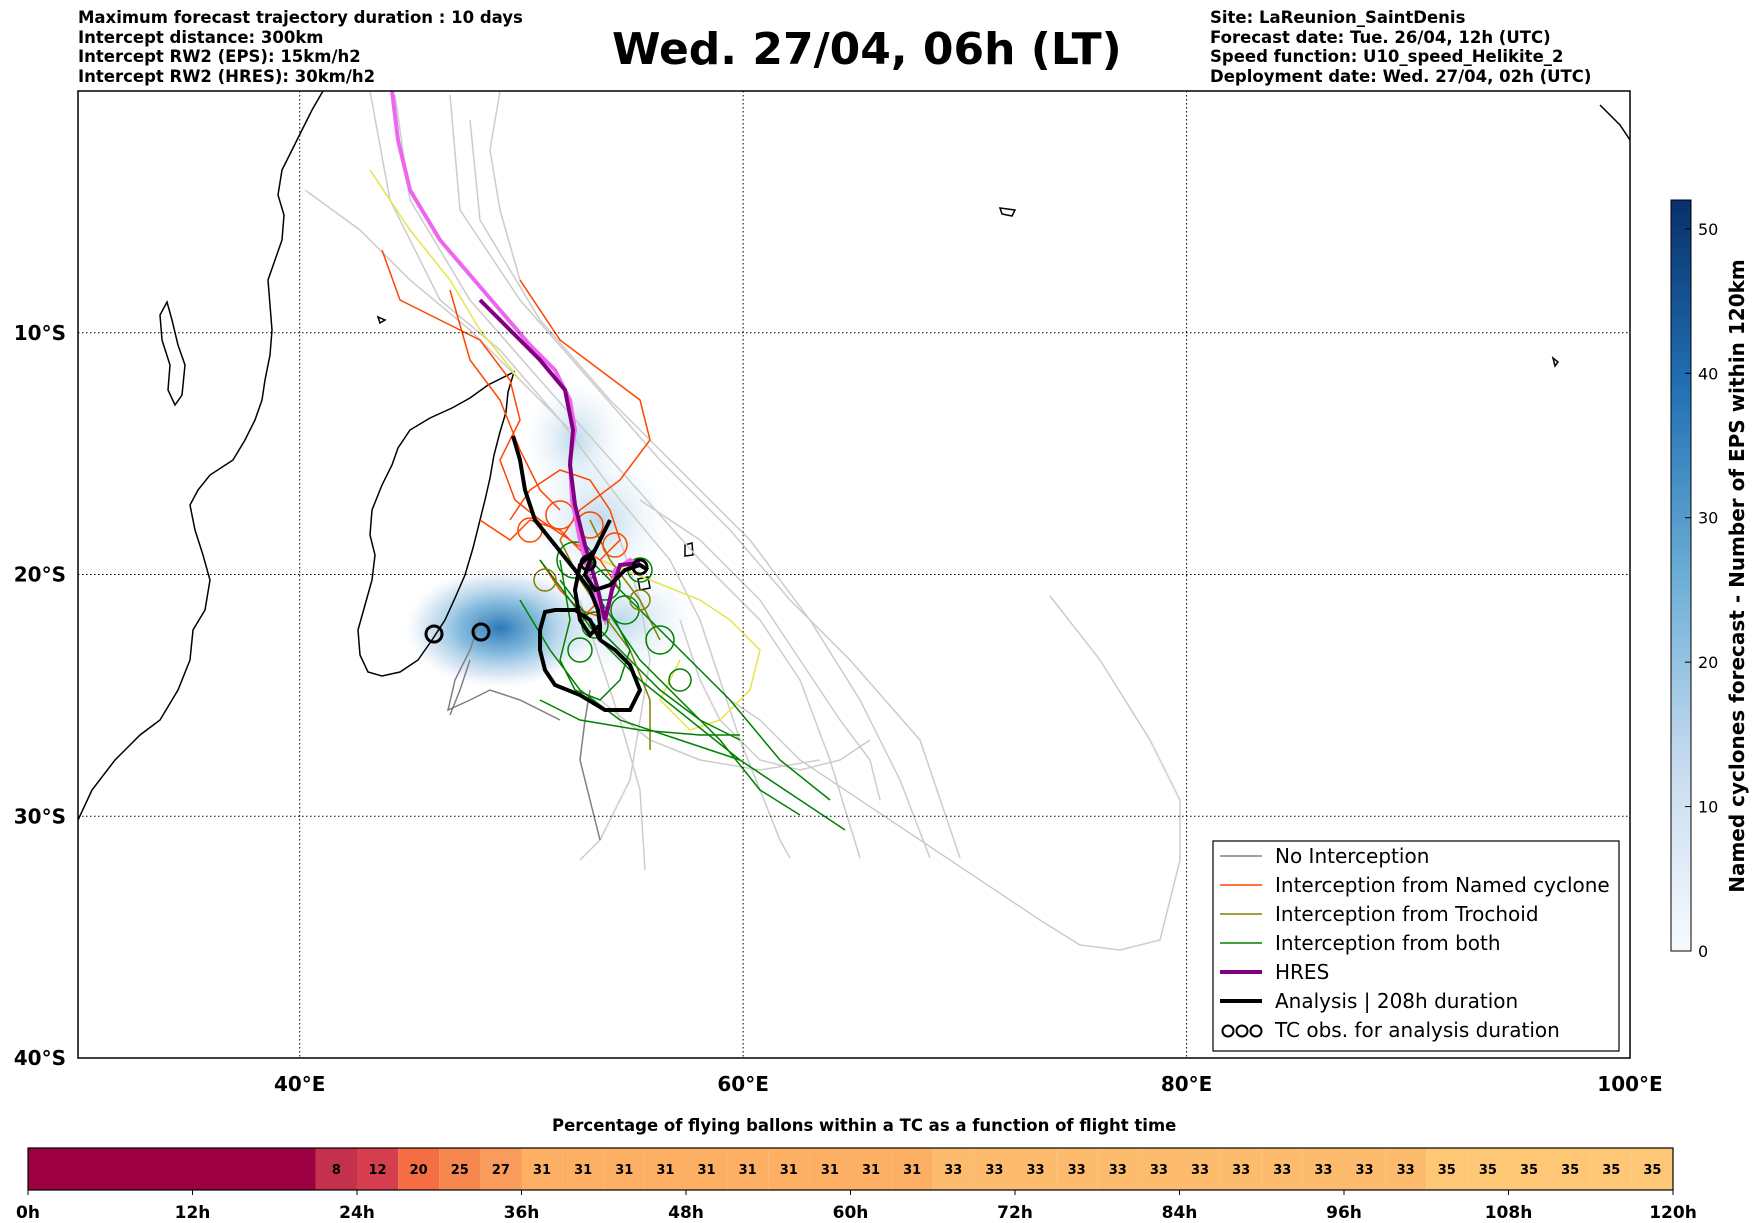  I want to click on colorbar-tick-label: 30, so click(1708, 518).